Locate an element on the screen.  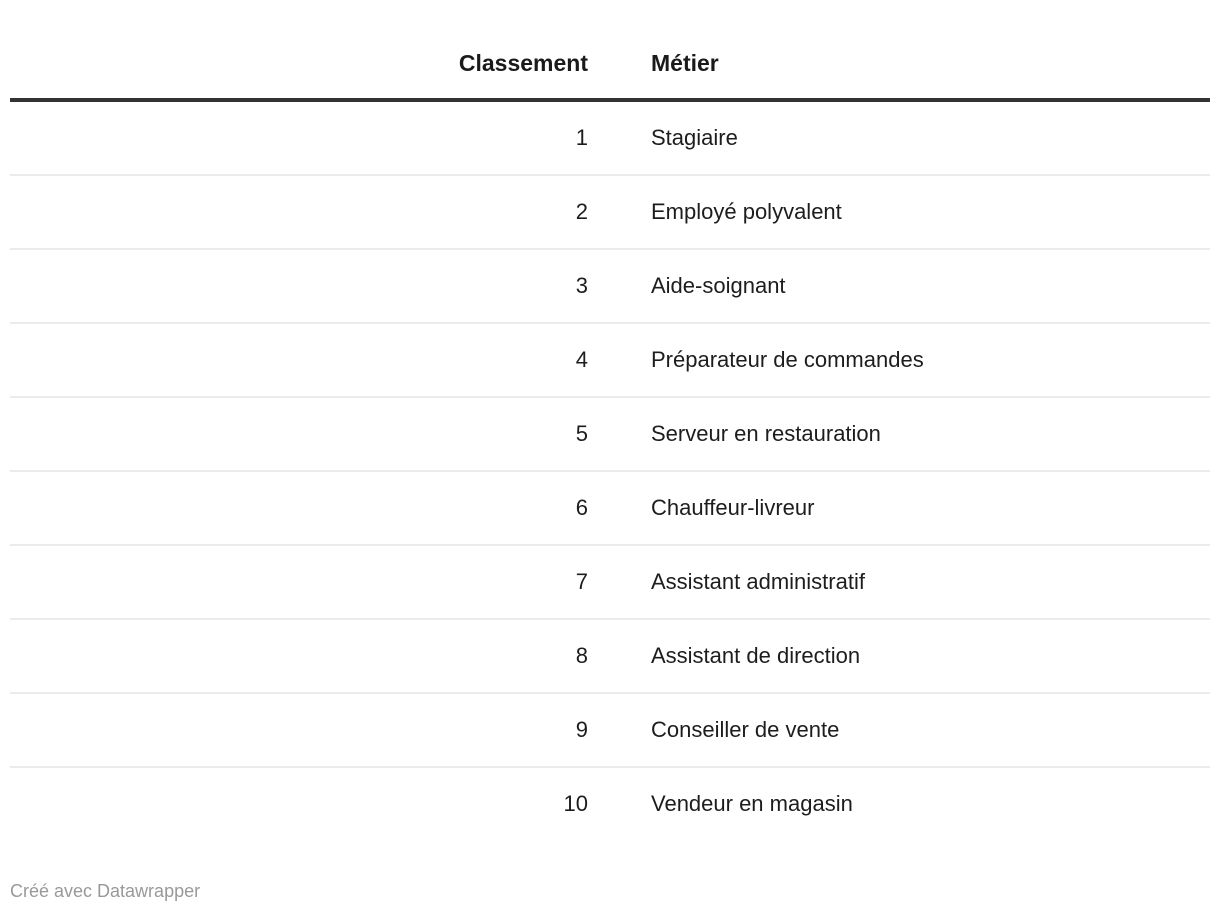
metier-cell: Conseiller de vente is located at coordinates (910, 730).